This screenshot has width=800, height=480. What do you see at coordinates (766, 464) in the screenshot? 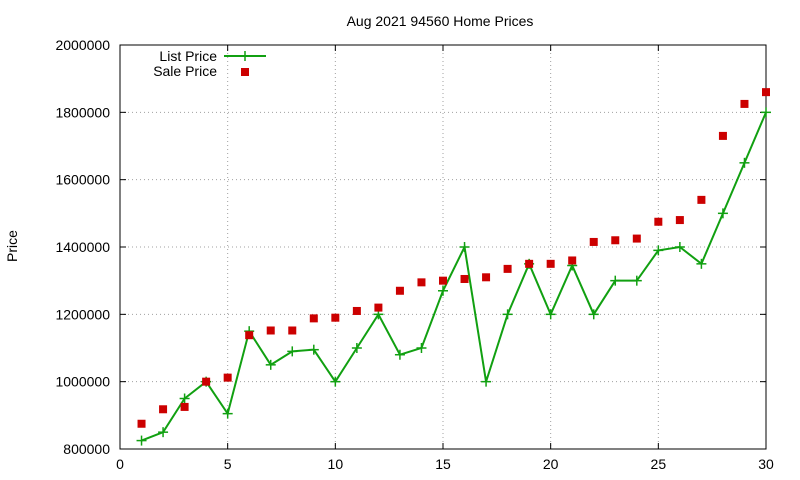
I see `x-tick-label: 30` at bounding box center [766, 464].